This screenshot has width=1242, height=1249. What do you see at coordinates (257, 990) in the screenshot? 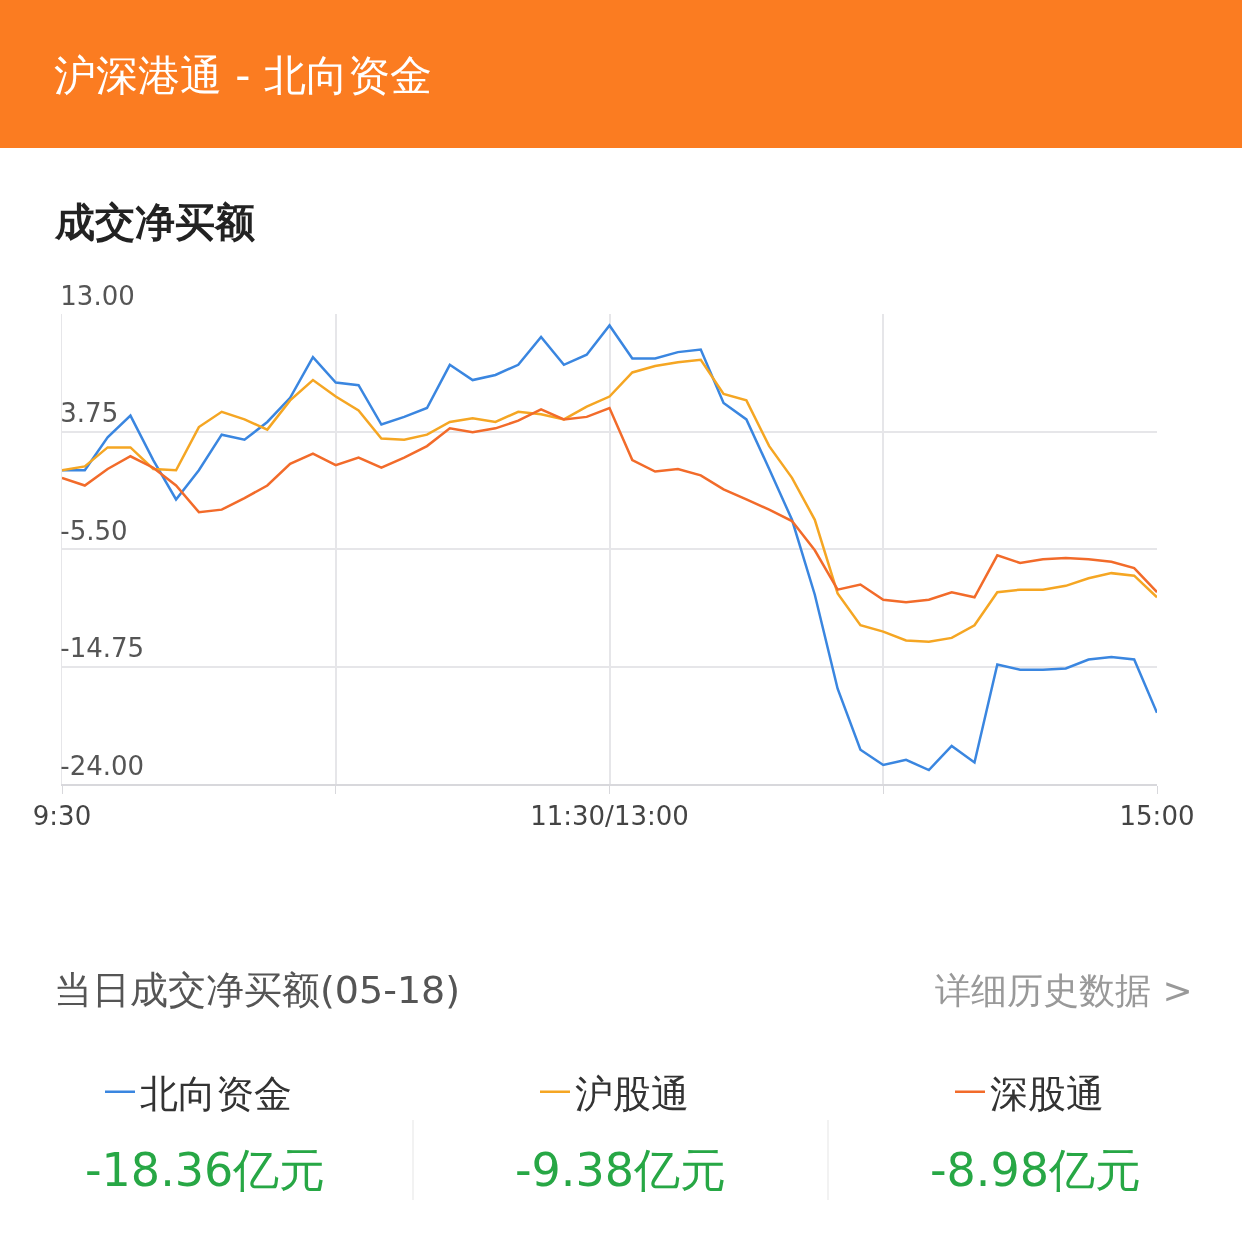
I see `text: 当日成交净买额(05-18)` at bounding box center [257, 990].